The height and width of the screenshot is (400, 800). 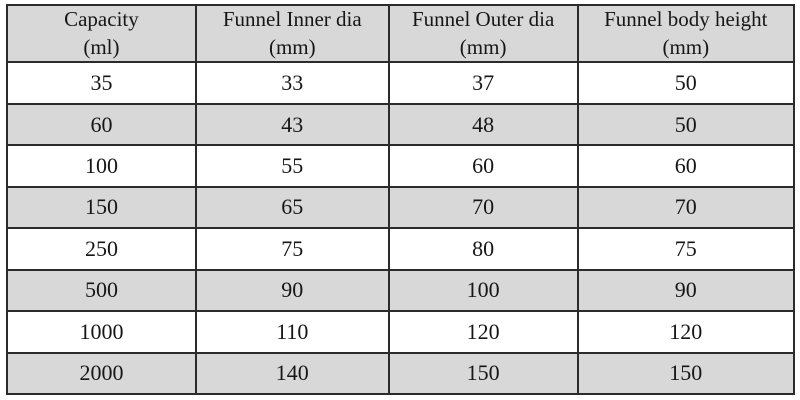 What do you see at coordinates (686, 19) in the screenshot?
I see `column-header-label: Funnel body height` at bounding box center [686, 19].